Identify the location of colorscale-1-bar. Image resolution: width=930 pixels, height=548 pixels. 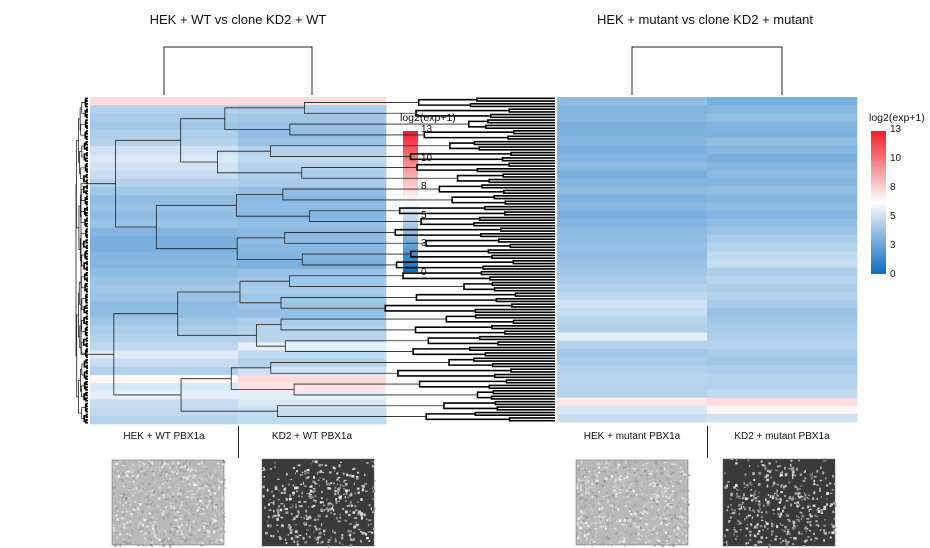
(410, 201).